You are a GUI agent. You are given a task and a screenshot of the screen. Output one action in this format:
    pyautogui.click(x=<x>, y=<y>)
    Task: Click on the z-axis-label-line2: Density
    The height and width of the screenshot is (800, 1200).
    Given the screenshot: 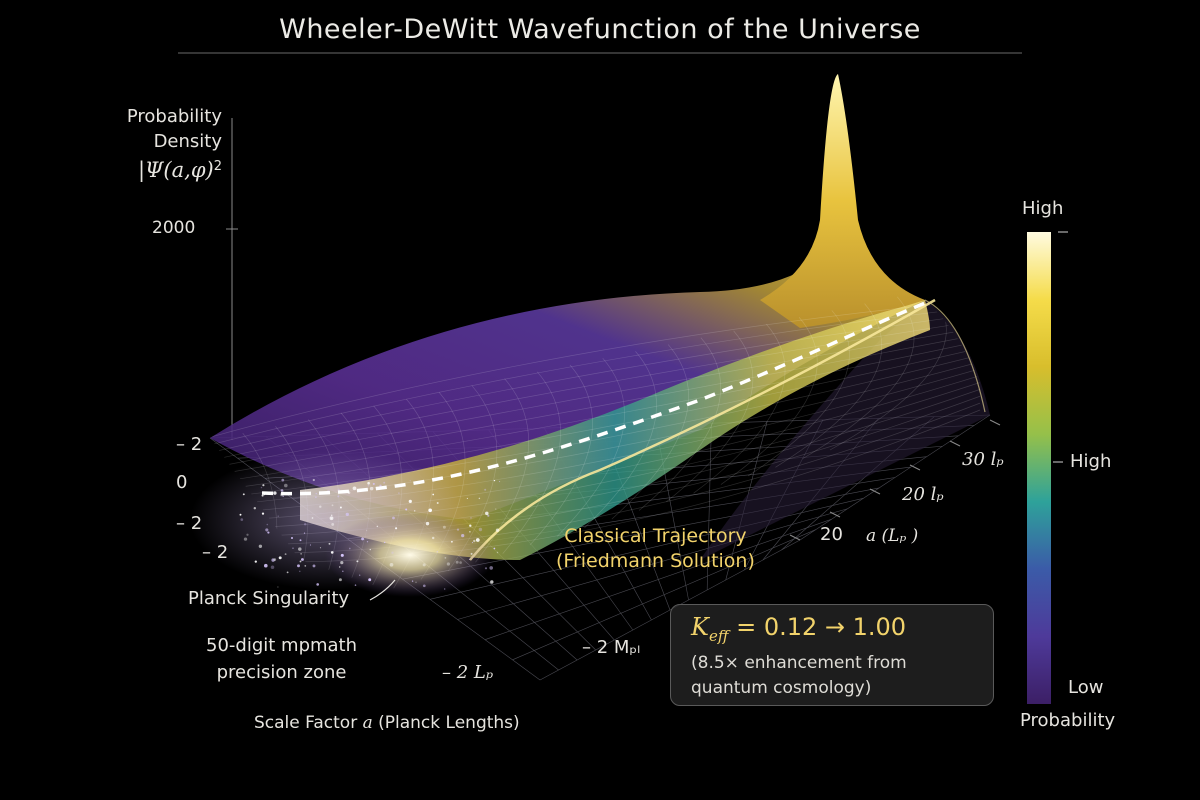 What is the action you would take?
    pyautogui.click(x=187, y=141)
    